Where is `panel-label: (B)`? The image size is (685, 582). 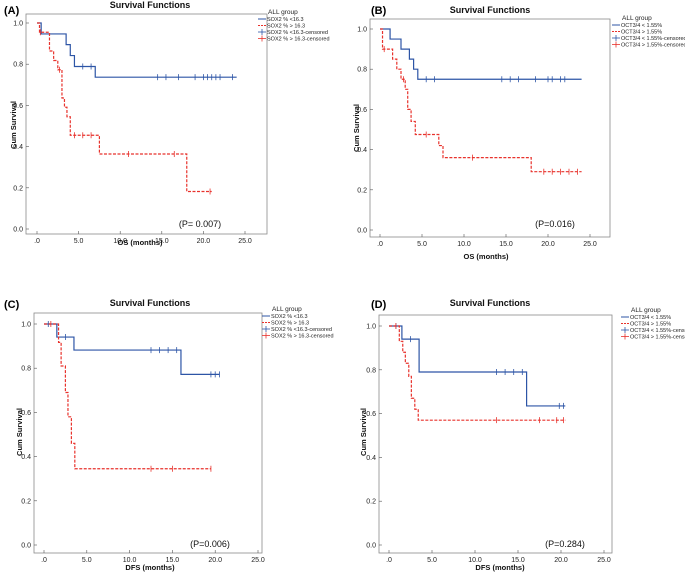
panel-label: (B) is located at coordinates (379, 11).